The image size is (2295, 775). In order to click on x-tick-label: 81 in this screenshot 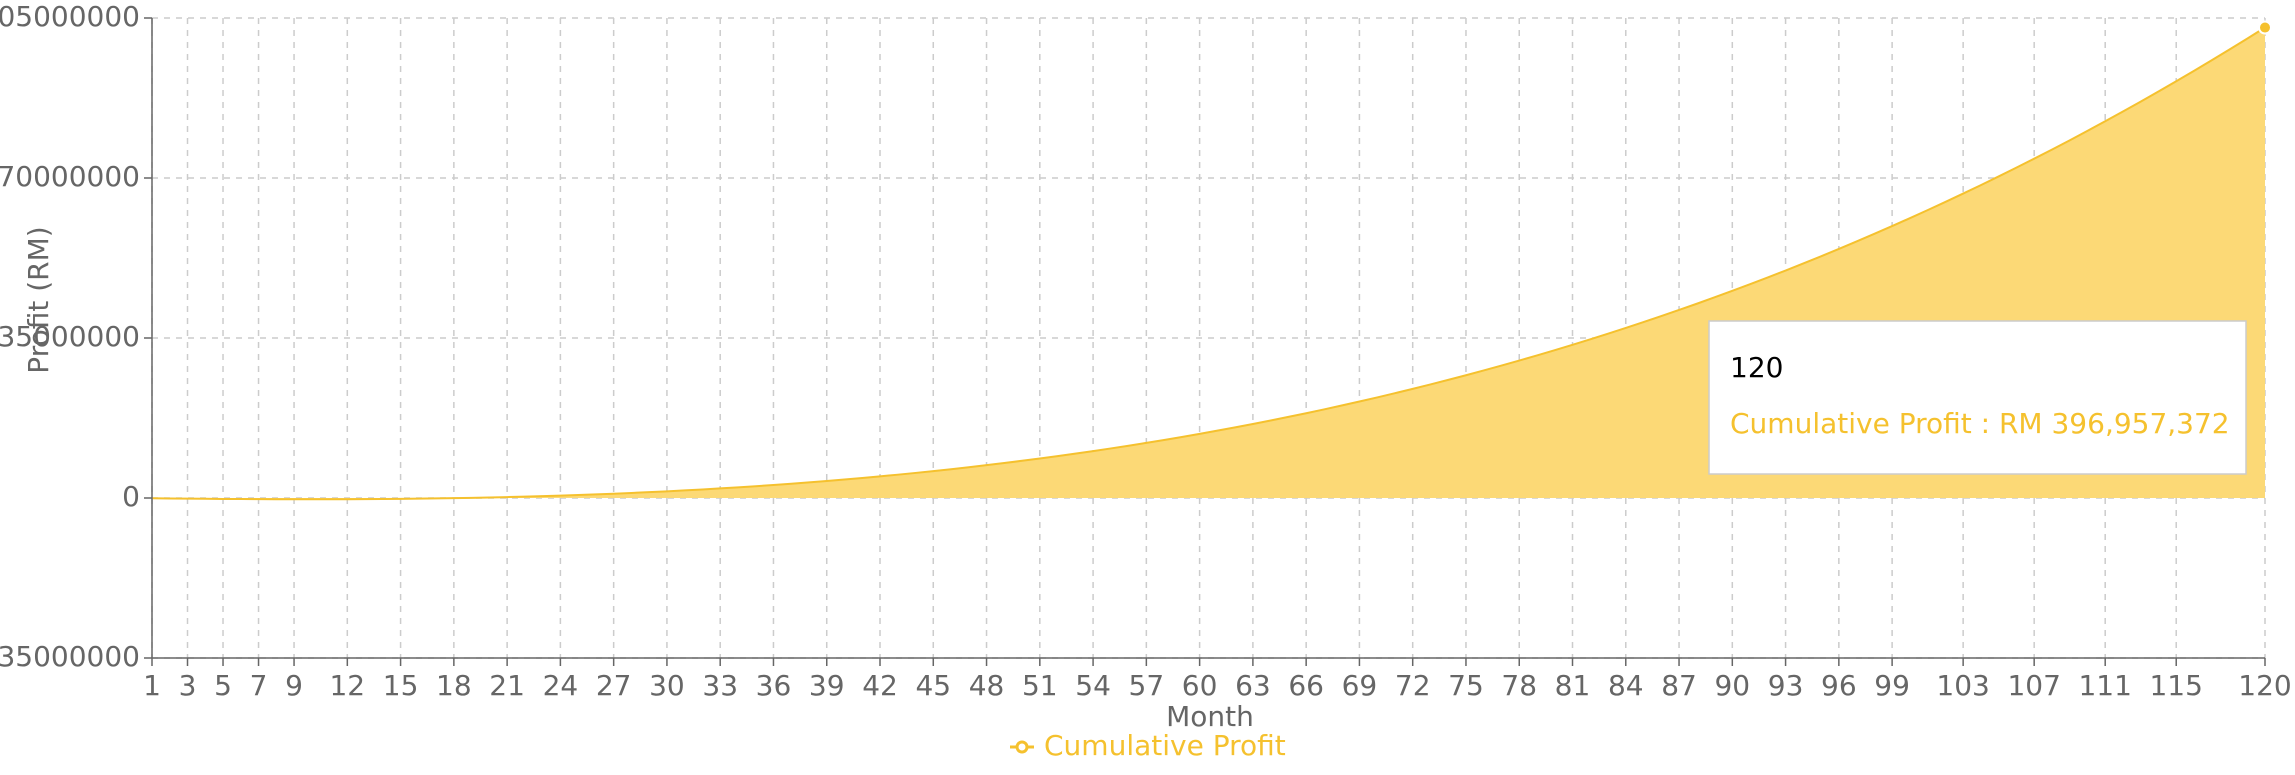, I will do `click(1573, 685)`.